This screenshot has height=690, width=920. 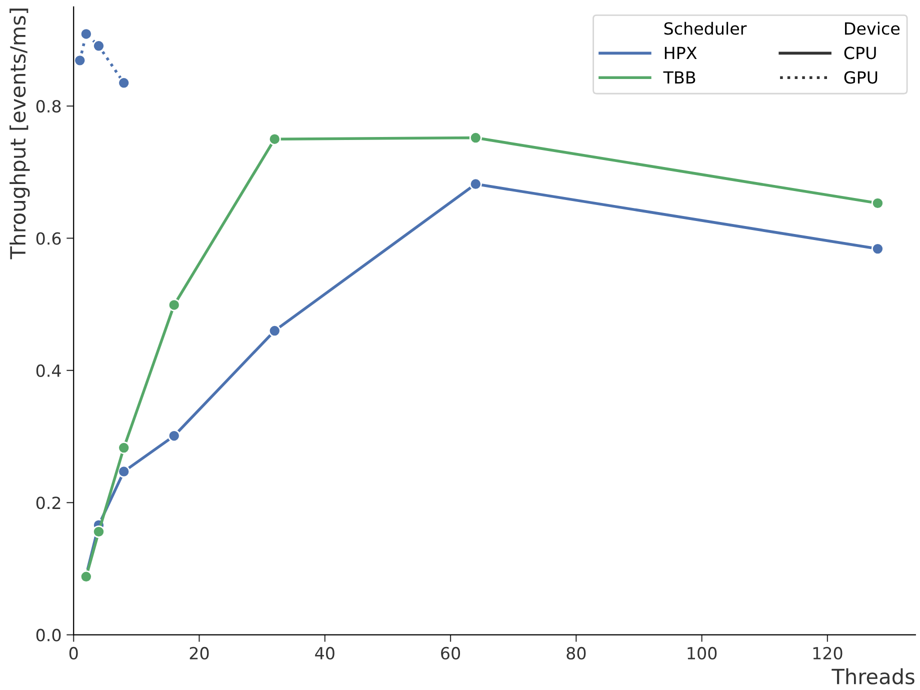 What do you see at coordinates (48, 635) in the screenshot?
I see `y-tick-label: 0.0` at bounding box center [48, 635].